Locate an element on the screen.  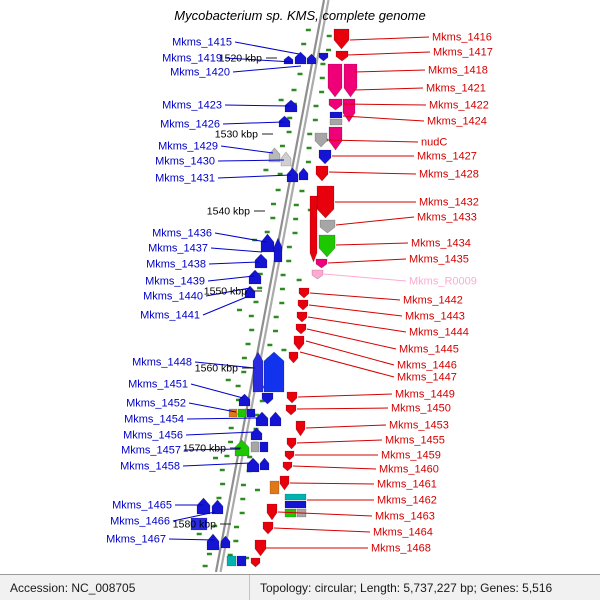
gene-label: Mkms_1464 is located at coordinates (403, 533).